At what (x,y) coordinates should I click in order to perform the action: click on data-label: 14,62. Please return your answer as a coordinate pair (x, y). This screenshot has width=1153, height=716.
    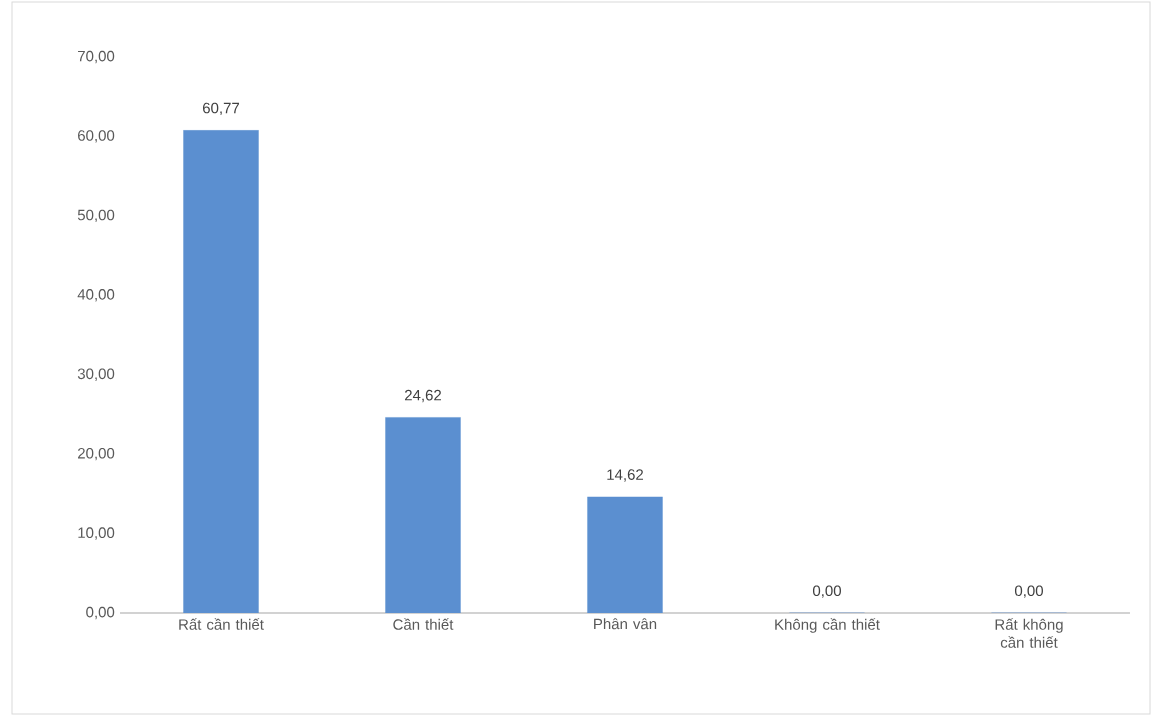
    Looking at the image, I should click on (625, 475).